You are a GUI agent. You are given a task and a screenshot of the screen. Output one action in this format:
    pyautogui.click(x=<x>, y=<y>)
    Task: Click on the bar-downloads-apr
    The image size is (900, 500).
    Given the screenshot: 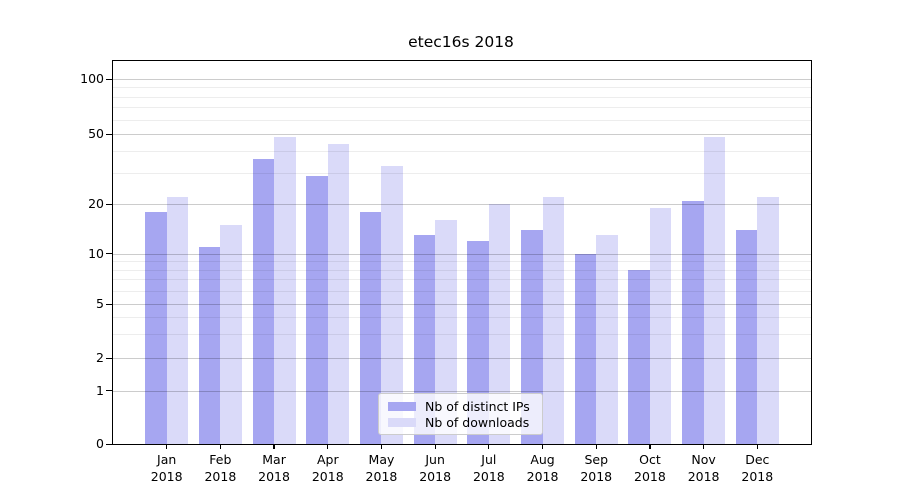 What is the action you would take?
    pyautogui.click(x=338, y=293)
    